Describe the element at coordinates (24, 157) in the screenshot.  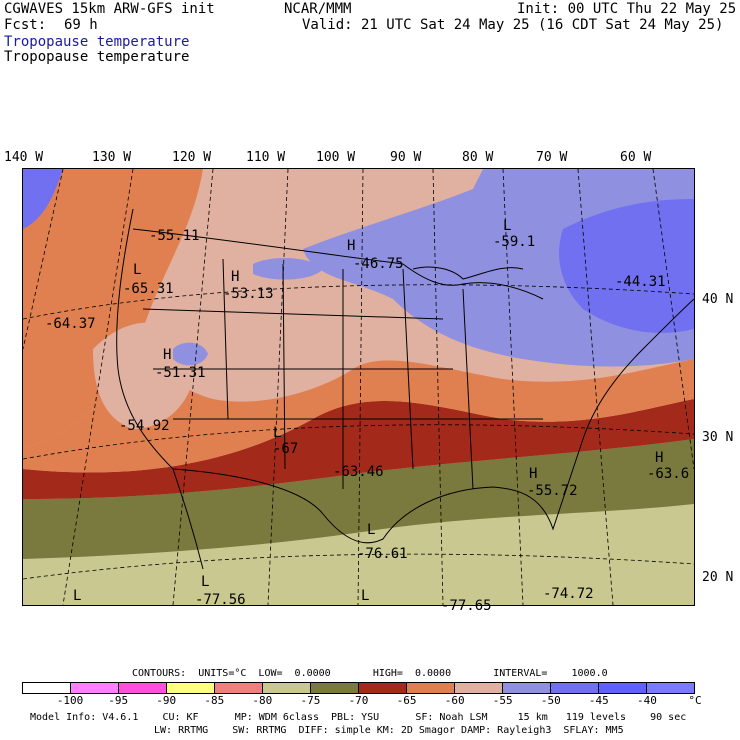
I see `lon-label: 140 W` at that location.